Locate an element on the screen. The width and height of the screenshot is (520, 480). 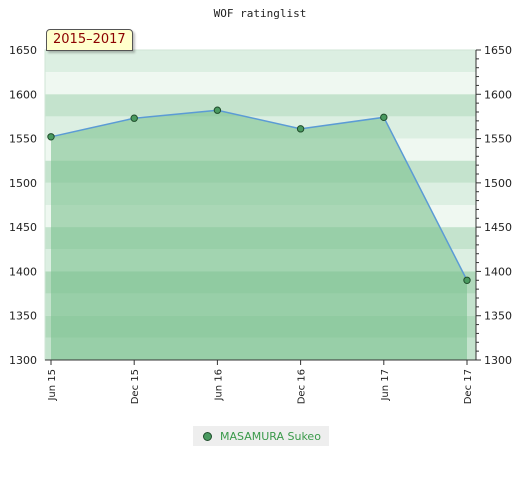
y-tick-label-left: 1450 is located at coordinates (23, 227).